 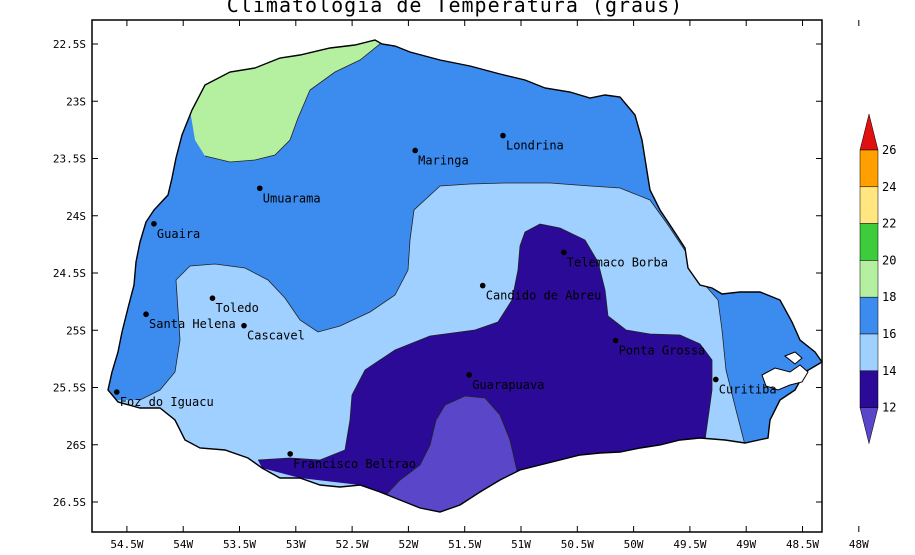 I want to click on city: Santa Helena, so click(x=189, y=321).